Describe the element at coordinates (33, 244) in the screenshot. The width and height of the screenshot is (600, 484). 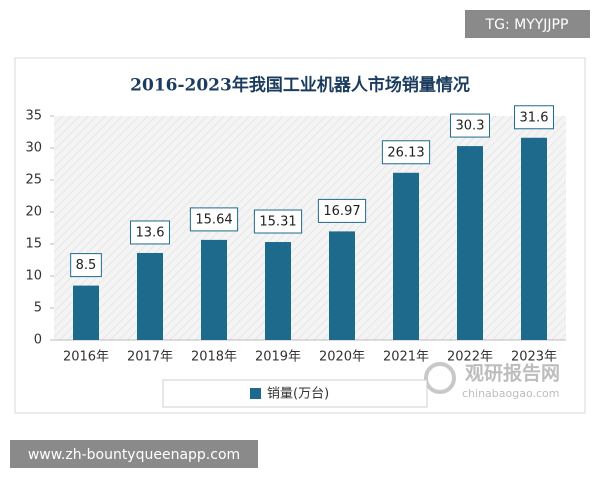
I see `y-tick-label: 15` at that location.